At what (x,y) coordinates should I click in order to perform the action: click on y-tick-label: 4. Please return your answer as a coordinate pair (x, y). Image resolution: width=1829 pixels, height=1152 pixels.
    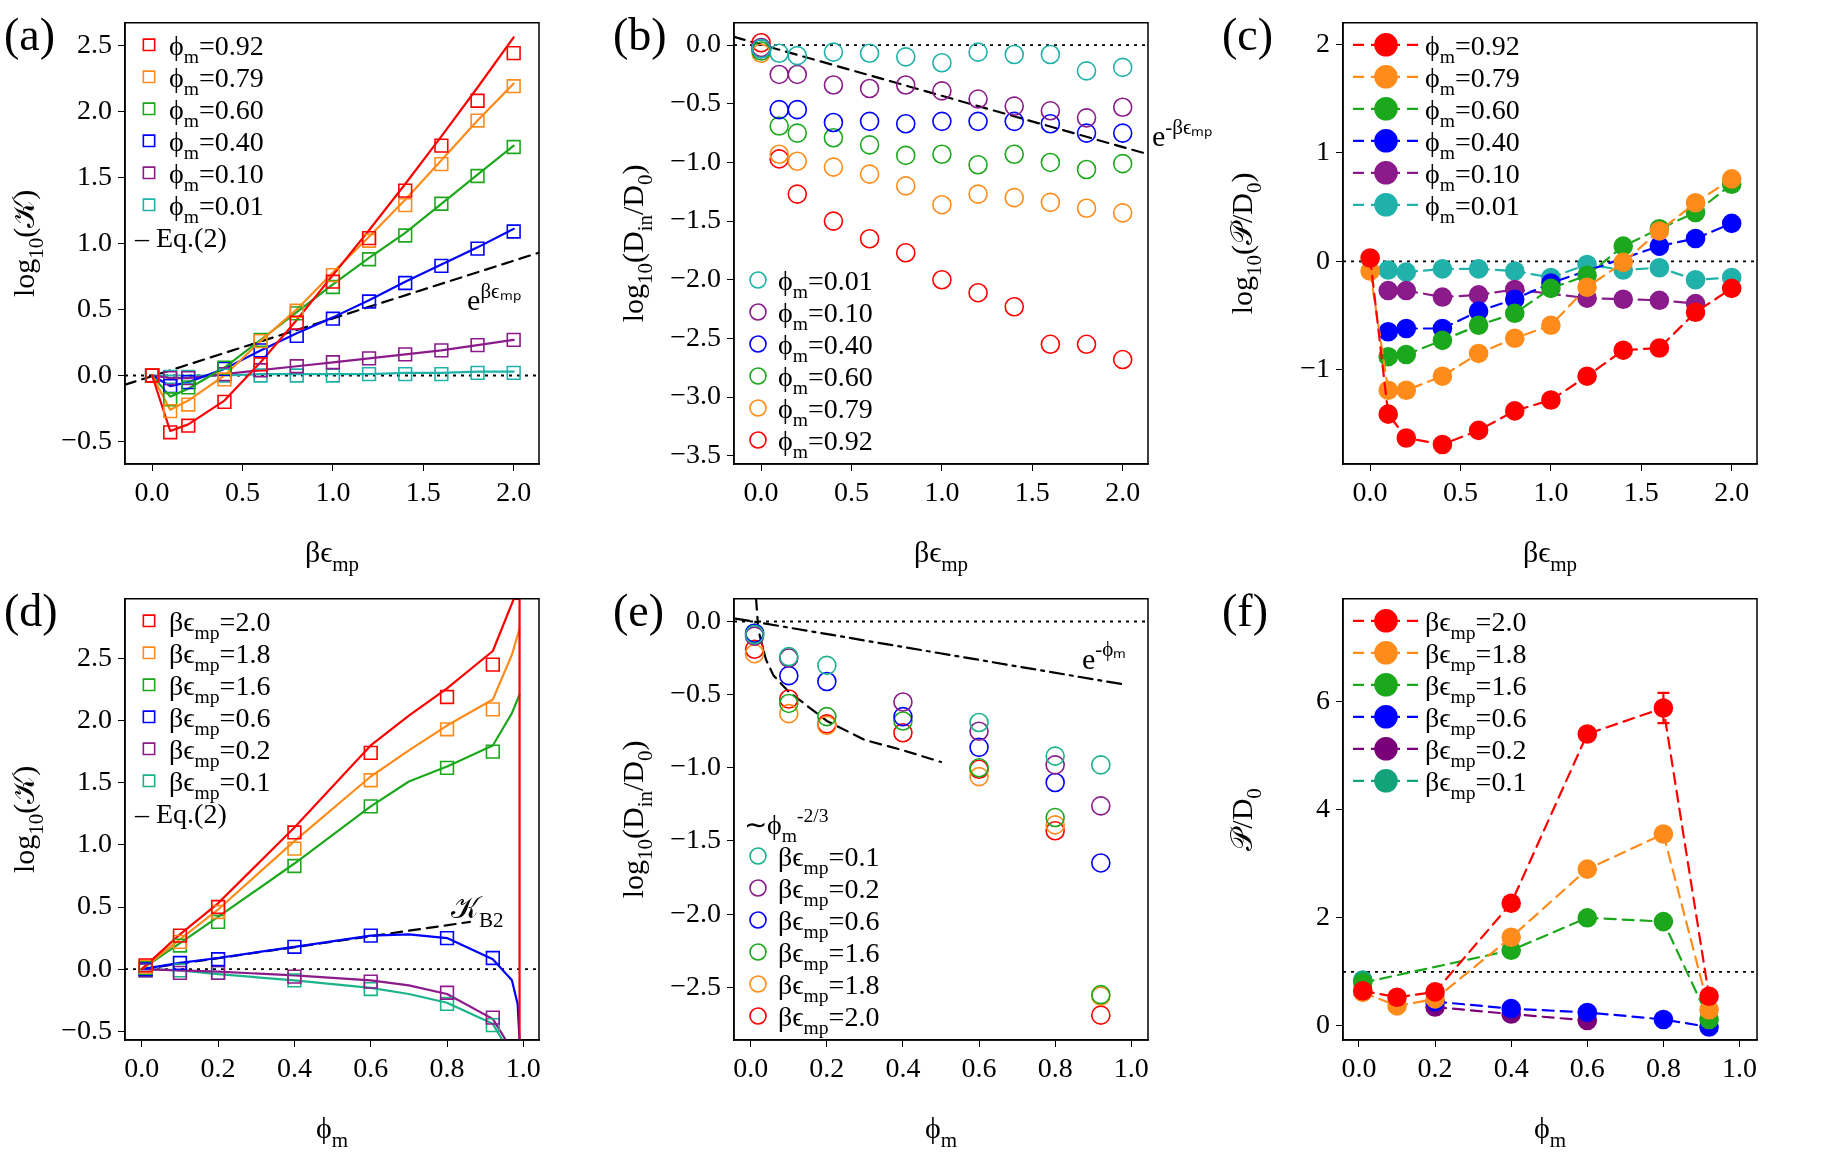
    Looking at the image, I should click on (1323, 808).